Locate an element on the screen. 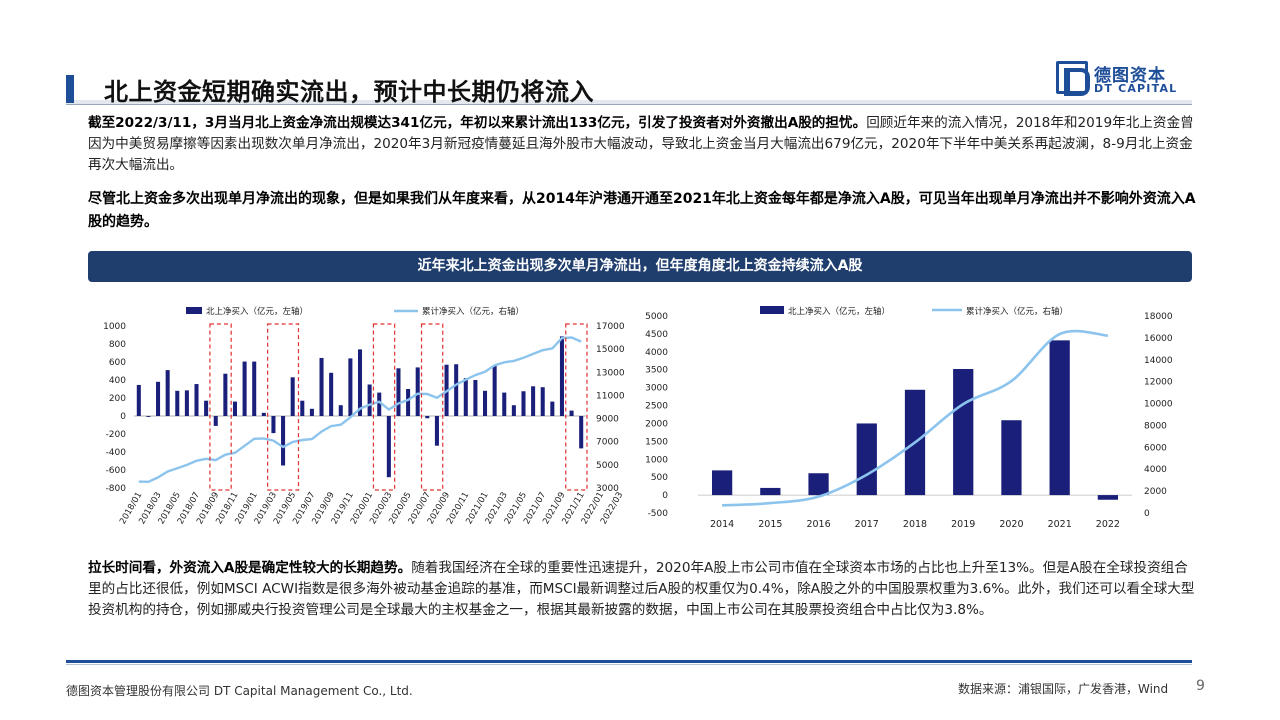 The image size is (1280, 720). y-left-tick-label: 5000 is located at coordinates (656, 317).